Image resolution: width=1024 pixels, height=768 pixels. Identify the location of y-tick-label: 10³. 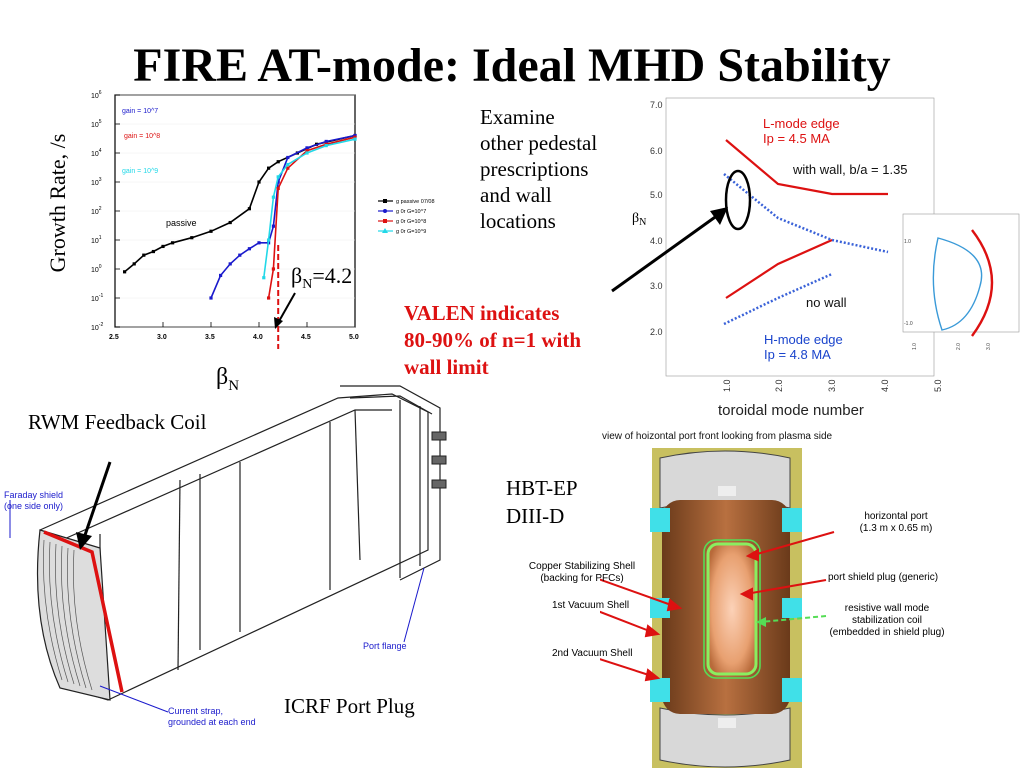
(96, 182).